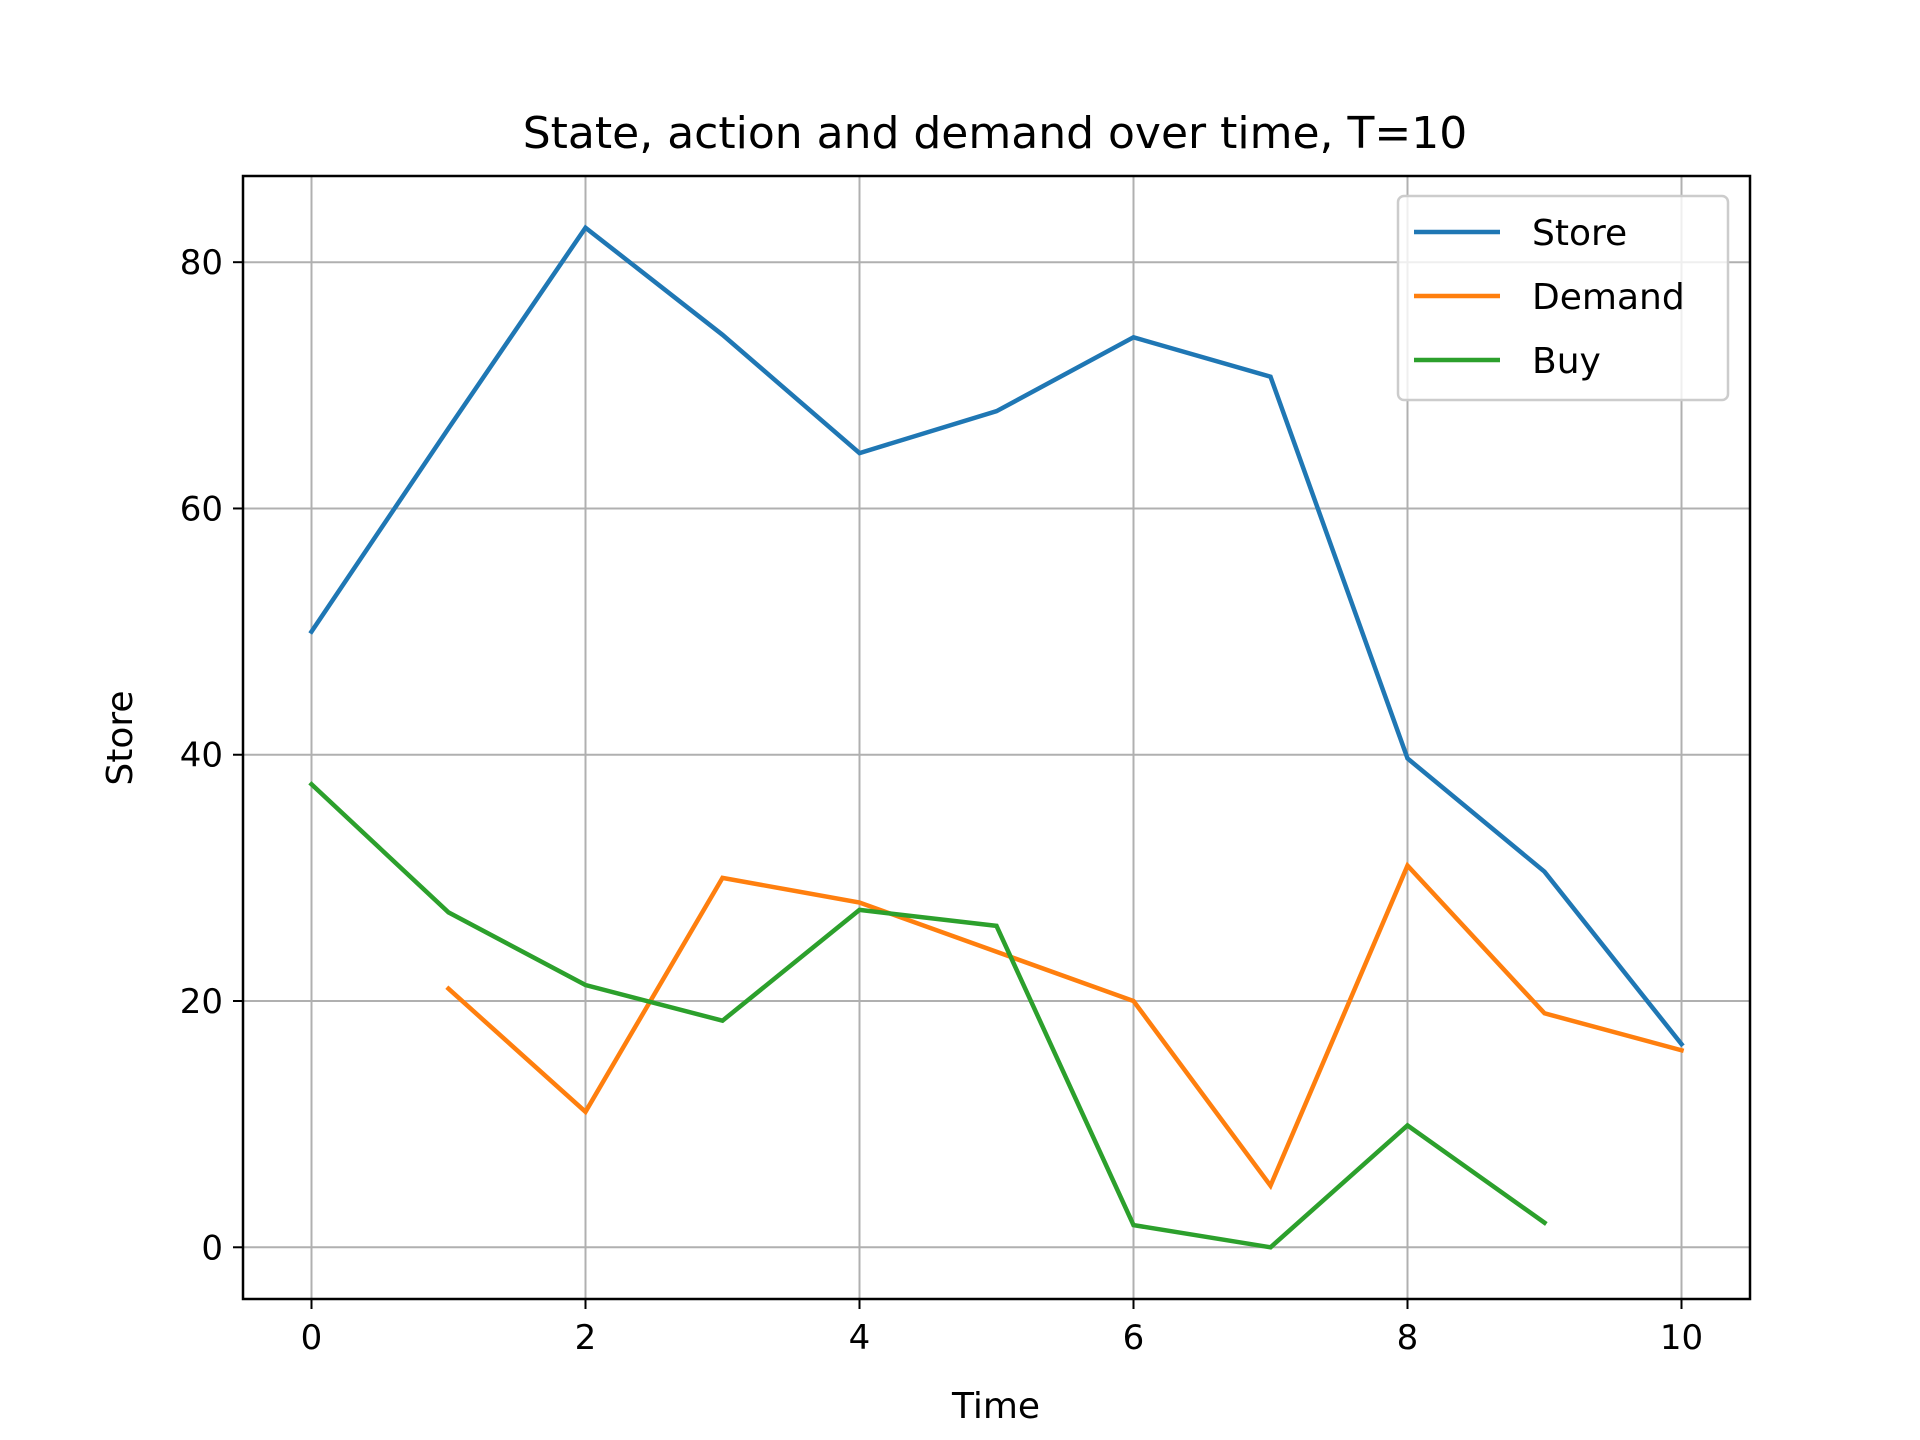  What do you see at coordinates (586, 1338) in the screenshot?
I see `x-tick-label: 2` at bounding box center [586, 1338].